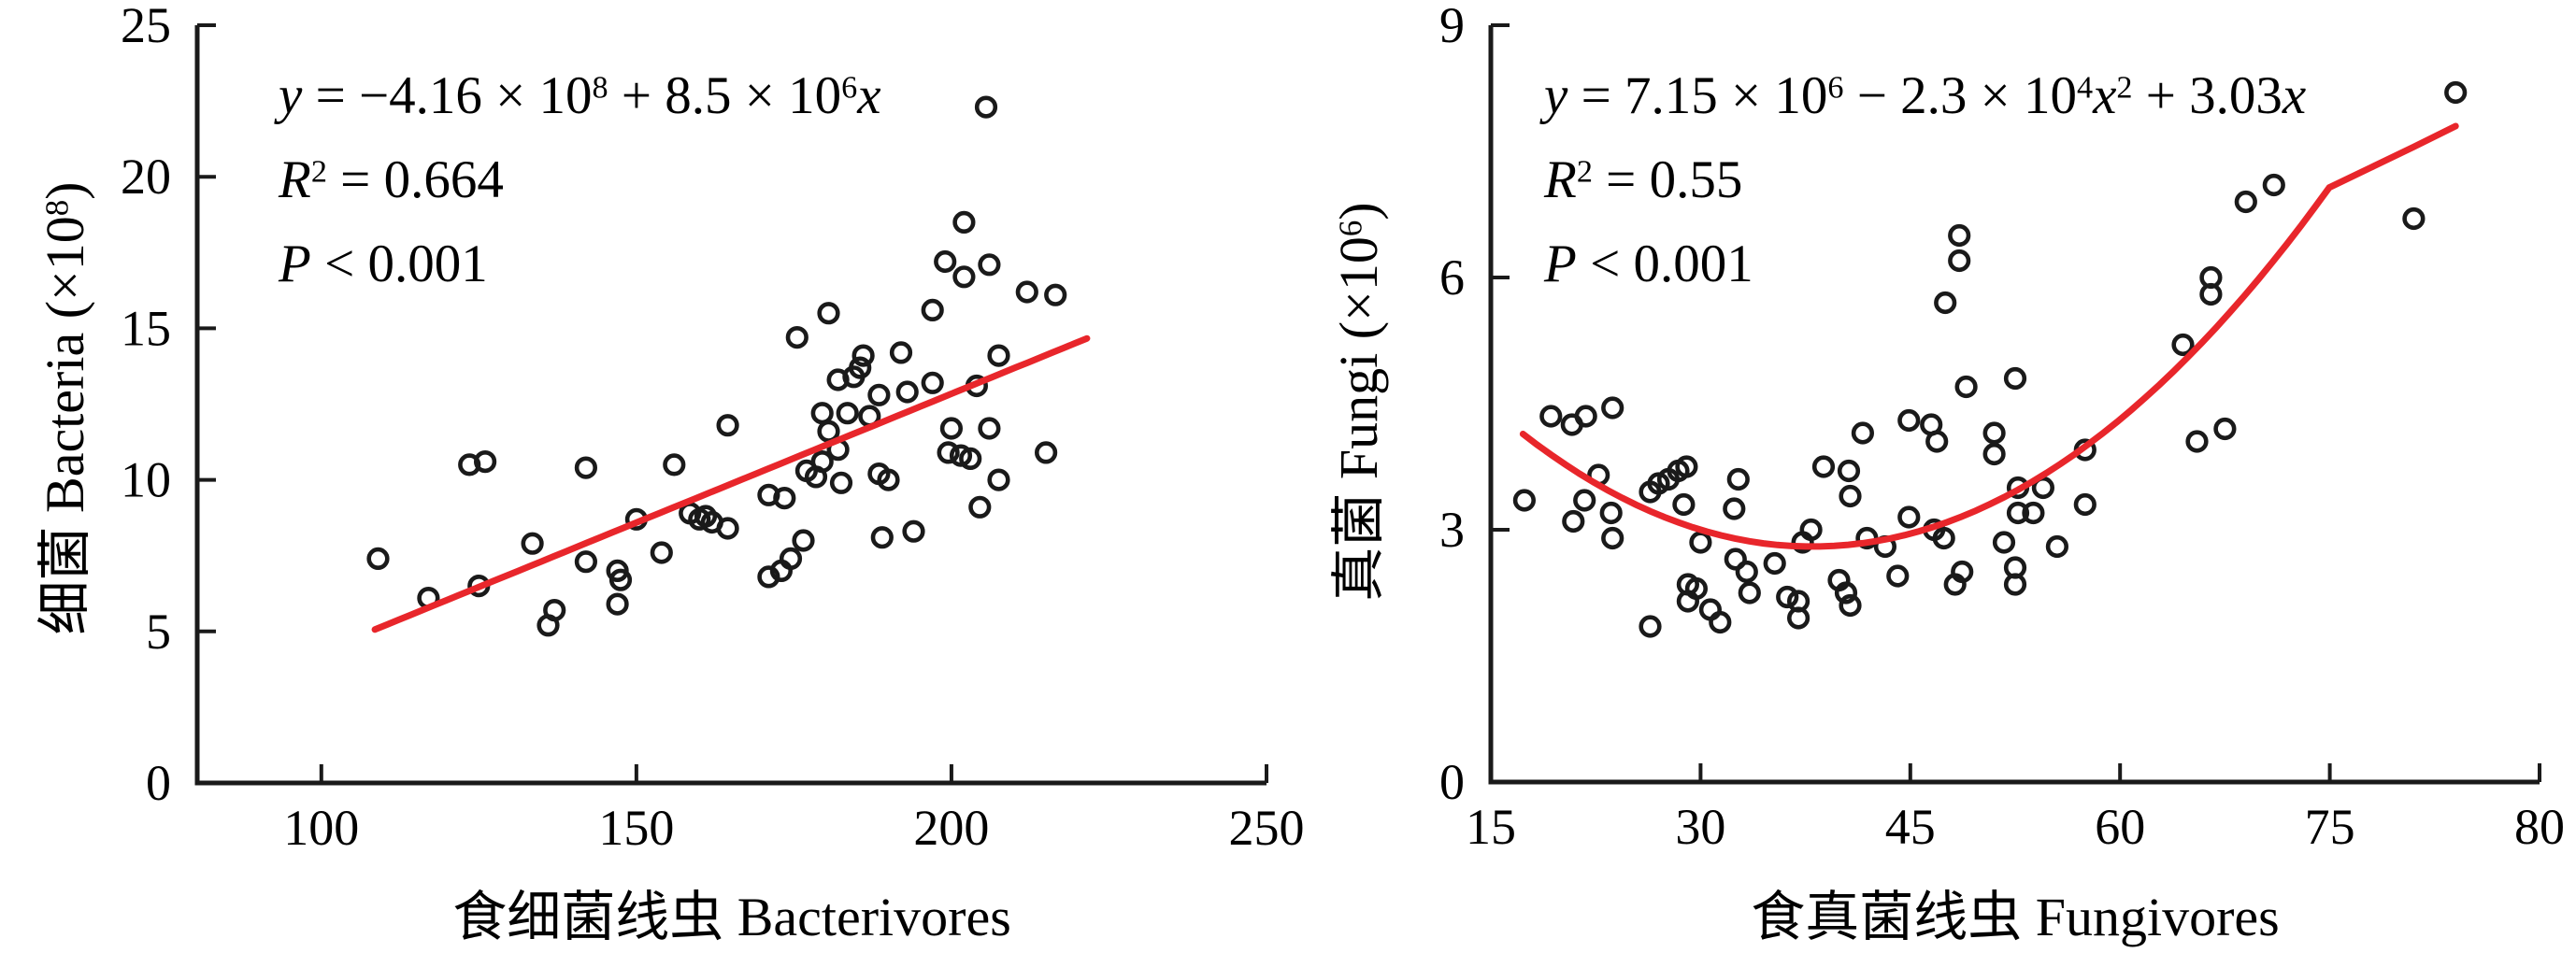 The height and width of the screenshot is (953, 2576). I want to click on annotation-text: P, so click(1560, 264).